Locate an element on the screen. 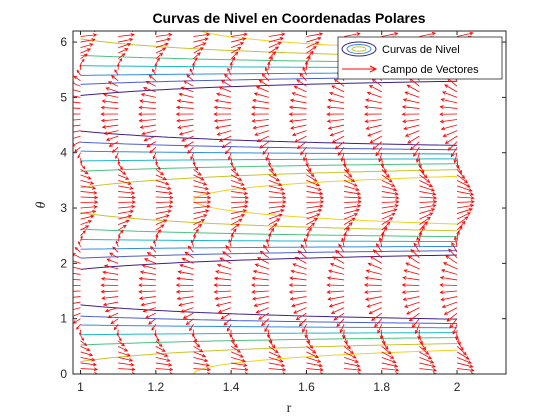 The image size is (560, 420). x-tick-label: 1.8 is located at coordinates (381, 387).